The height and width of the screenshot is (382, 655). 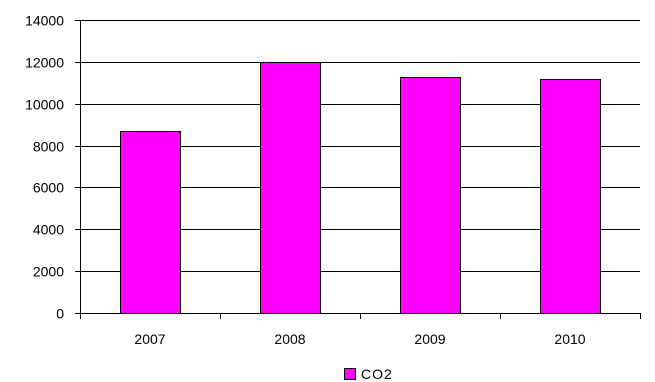 What do you see at coordinates (44, 167) in the screenshot?
I see `y-tick-labels: 0 2000 4000 6000 8000 10000 12000 14000` at bounding box center [44, 167].